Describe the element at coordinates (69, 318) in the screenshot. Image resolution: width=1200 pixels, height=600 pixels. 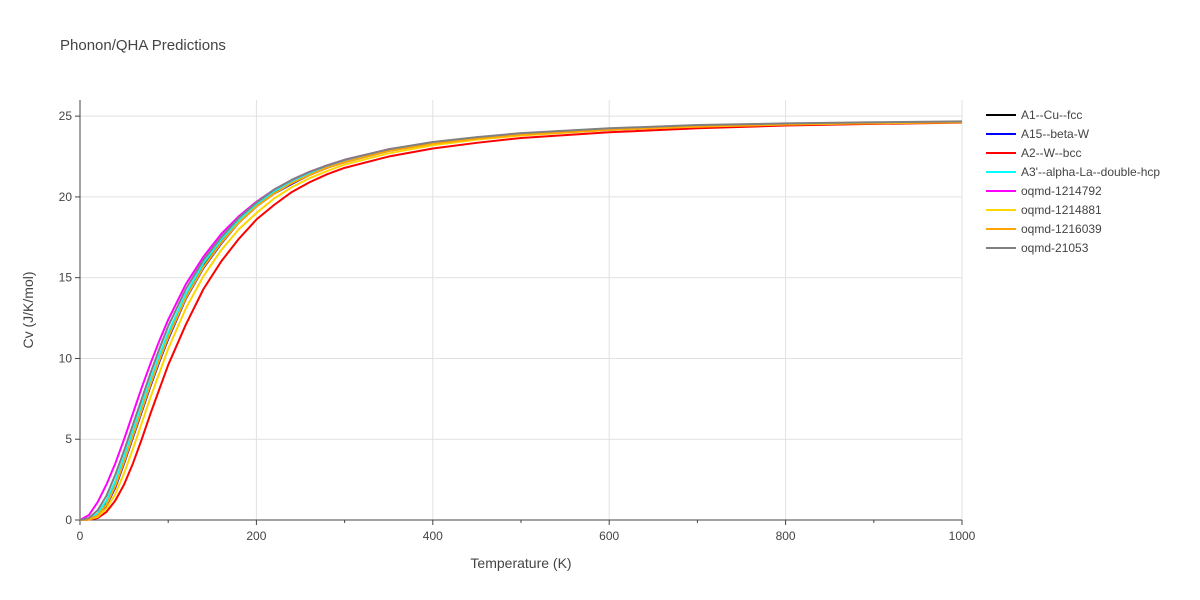
I see `y-axis-ticks: 0 5 10 15 20 25` at that location.